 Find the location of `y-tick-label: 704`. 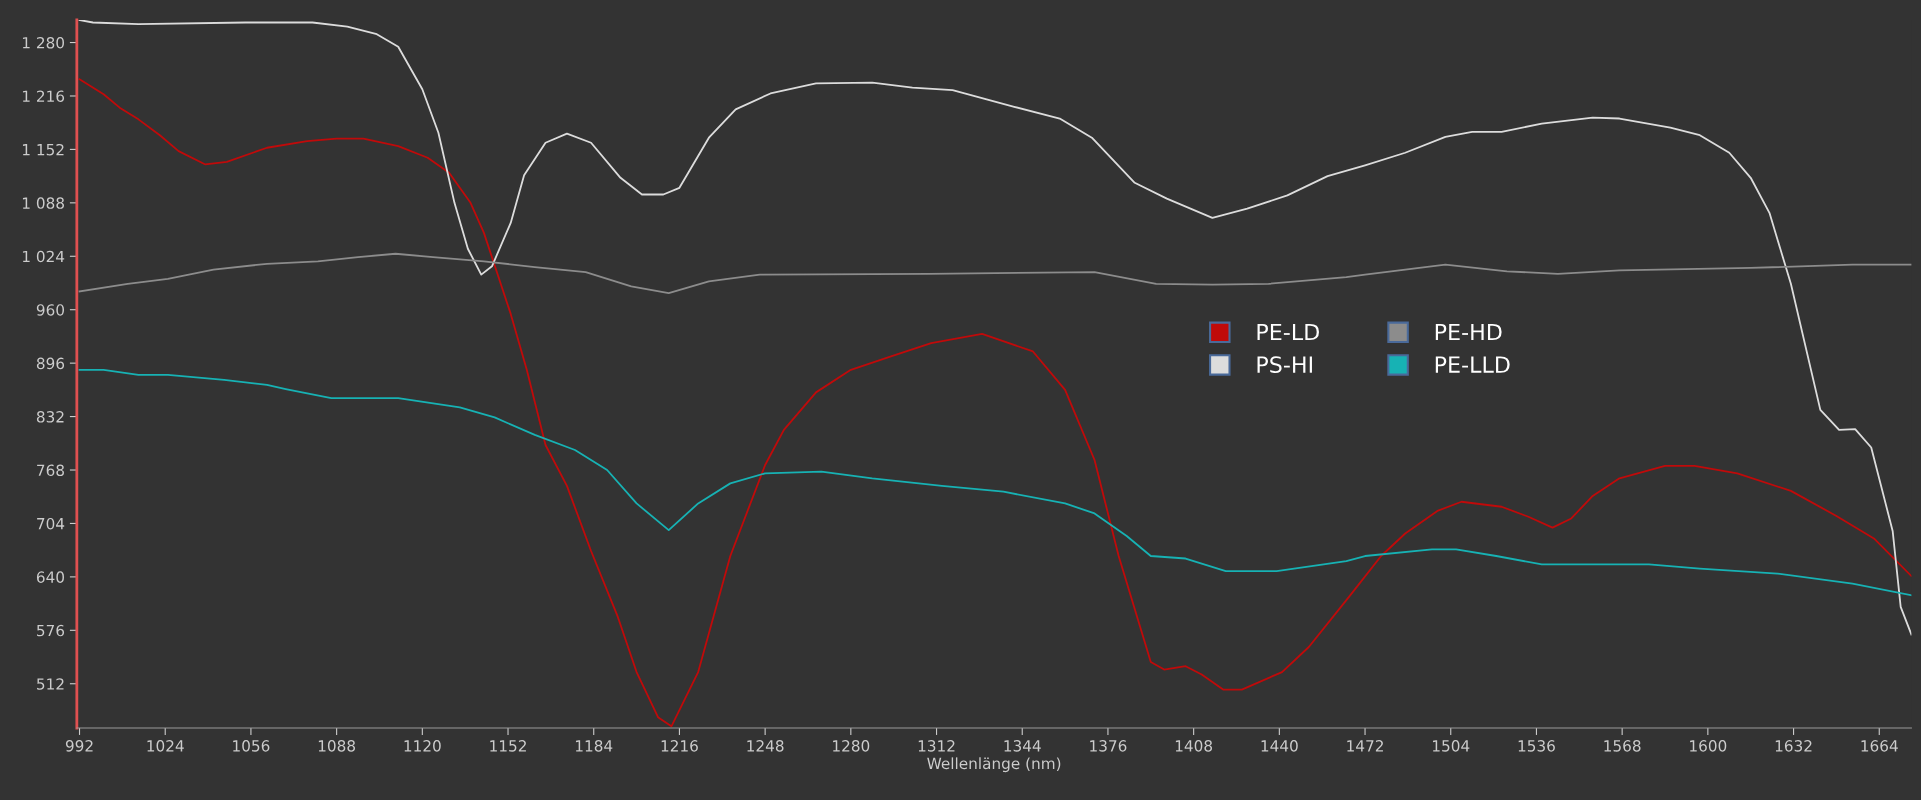

y-tick-label: 704 is located at coordinates (51, 523).